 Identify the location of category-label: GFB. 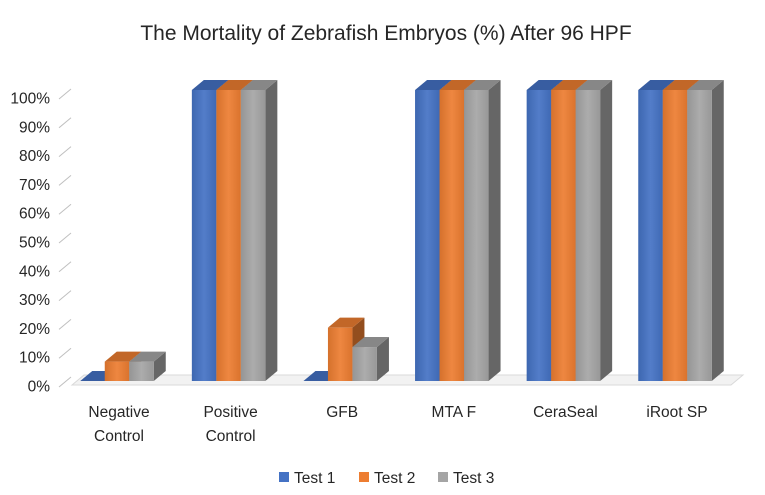
(342, 412).